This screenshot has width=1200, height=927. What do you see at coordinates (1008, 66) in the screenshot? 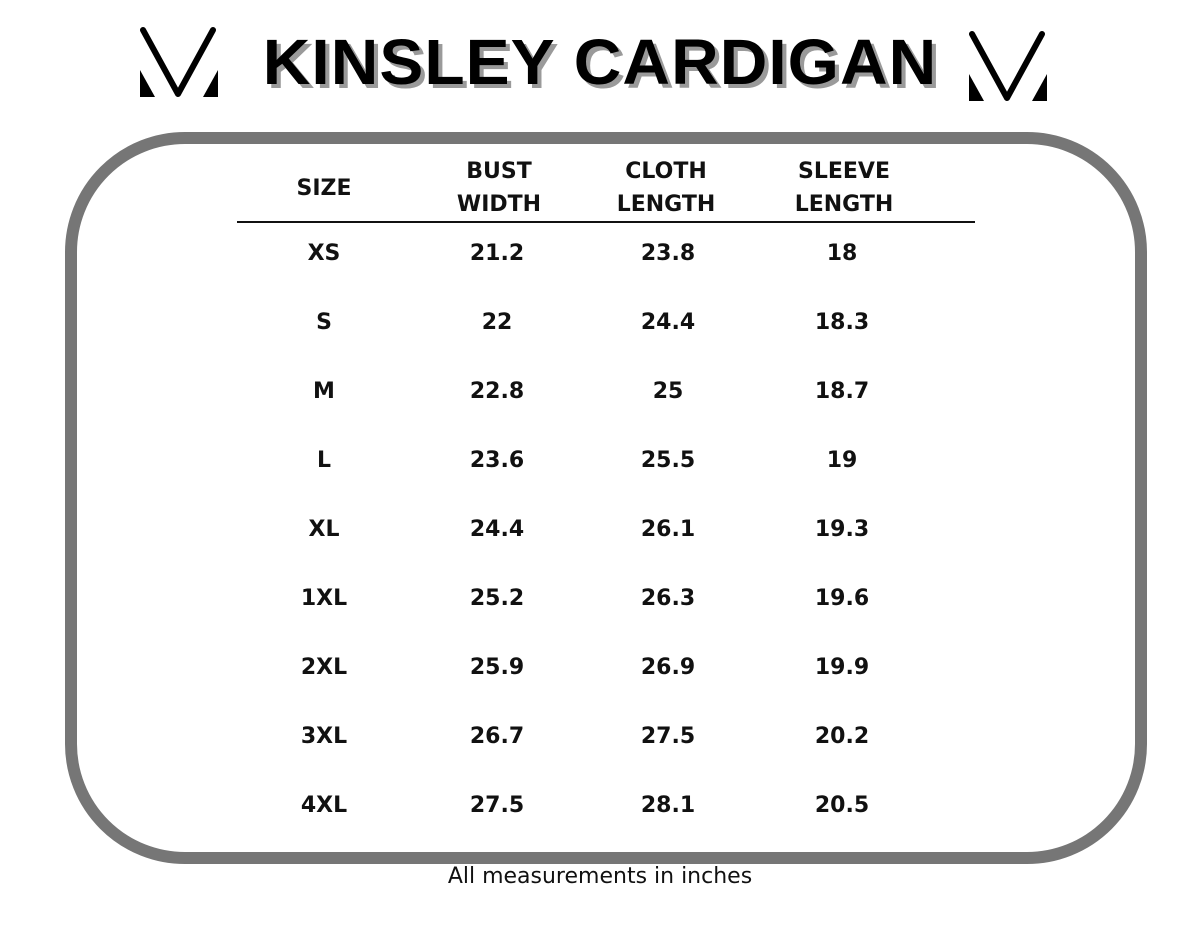
I see `logo-right-icon` at bounding box center [1008, 66].